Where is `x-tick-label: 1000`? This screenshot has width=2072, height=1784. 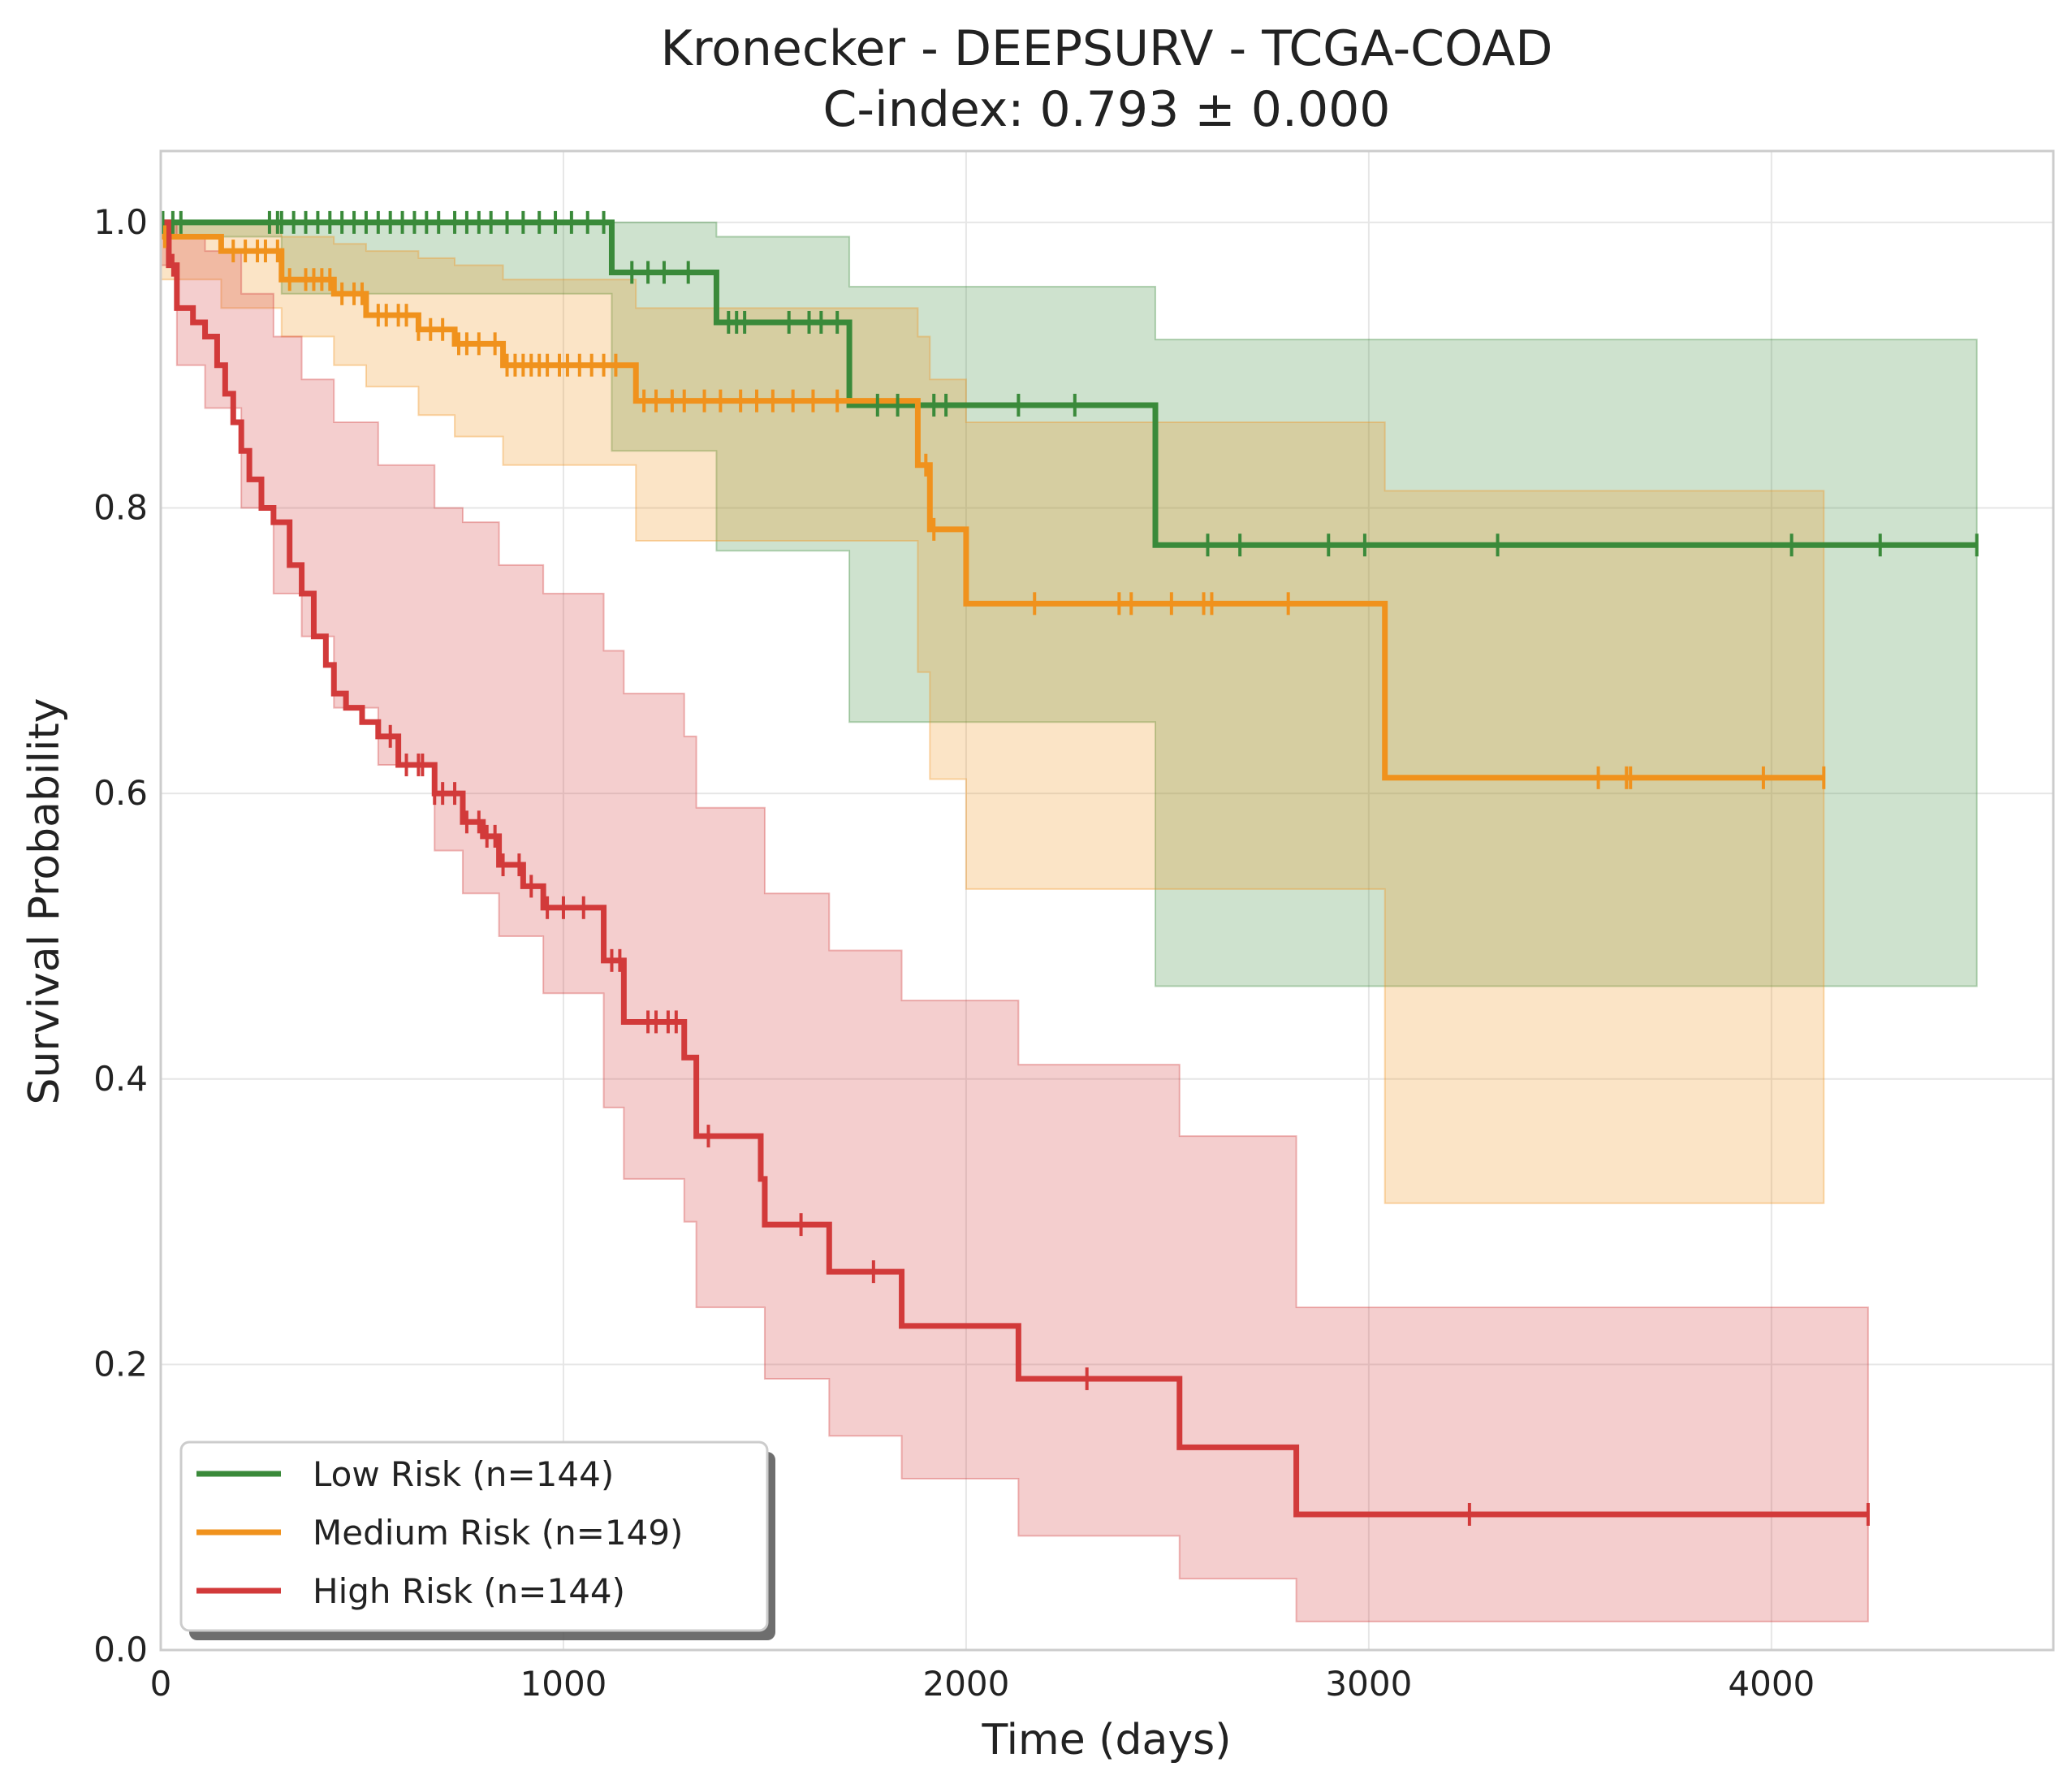
x-tick-label: 1000 is located at coordinates (563, 1684).